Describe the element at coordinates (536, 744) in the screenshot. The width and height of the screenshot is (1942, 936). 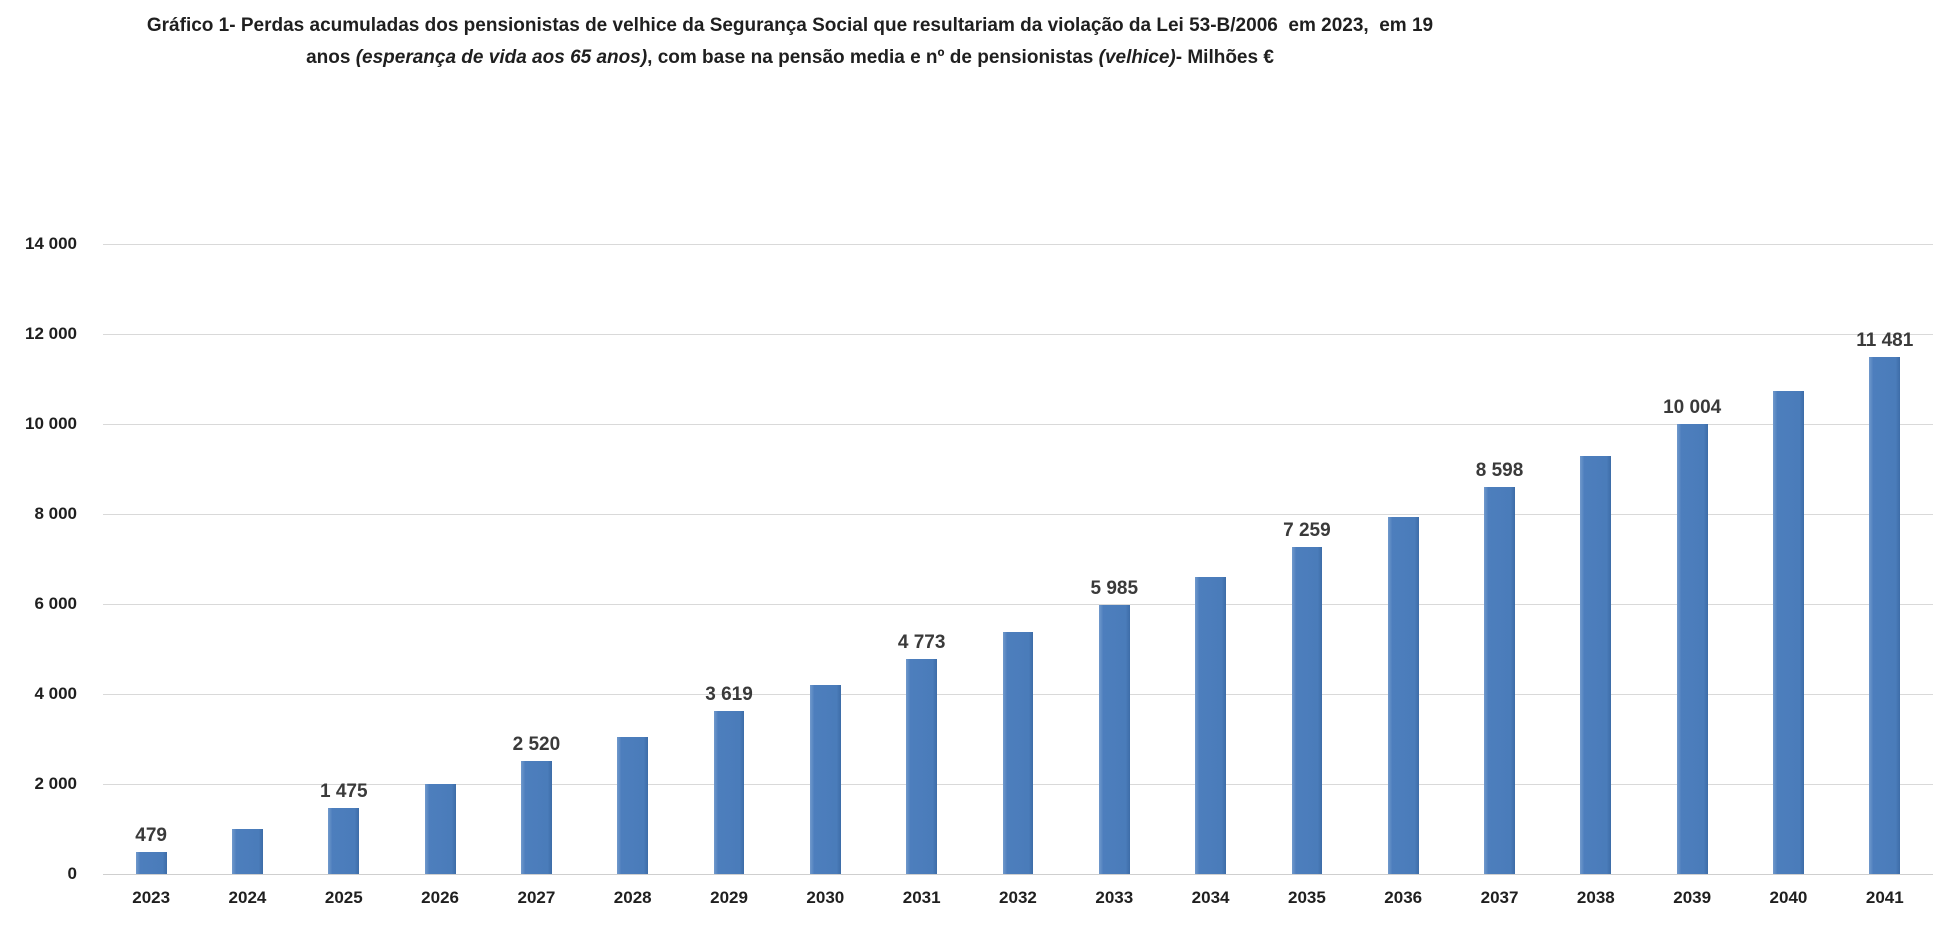
I see `bar-value-label: 2 520` at that location.